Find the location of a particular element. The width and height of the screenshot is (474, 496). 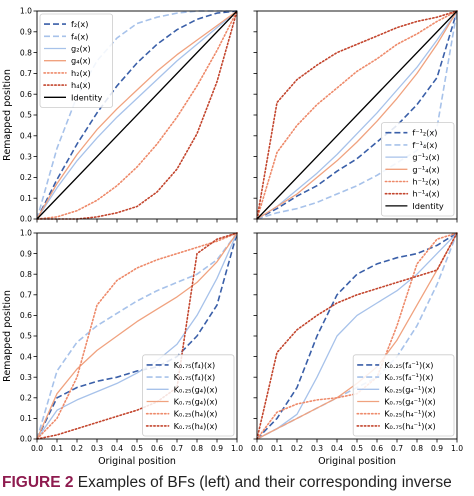

legend-label-top-right-2: g⁻¹₂(x) is located at coordinates (425, 157).